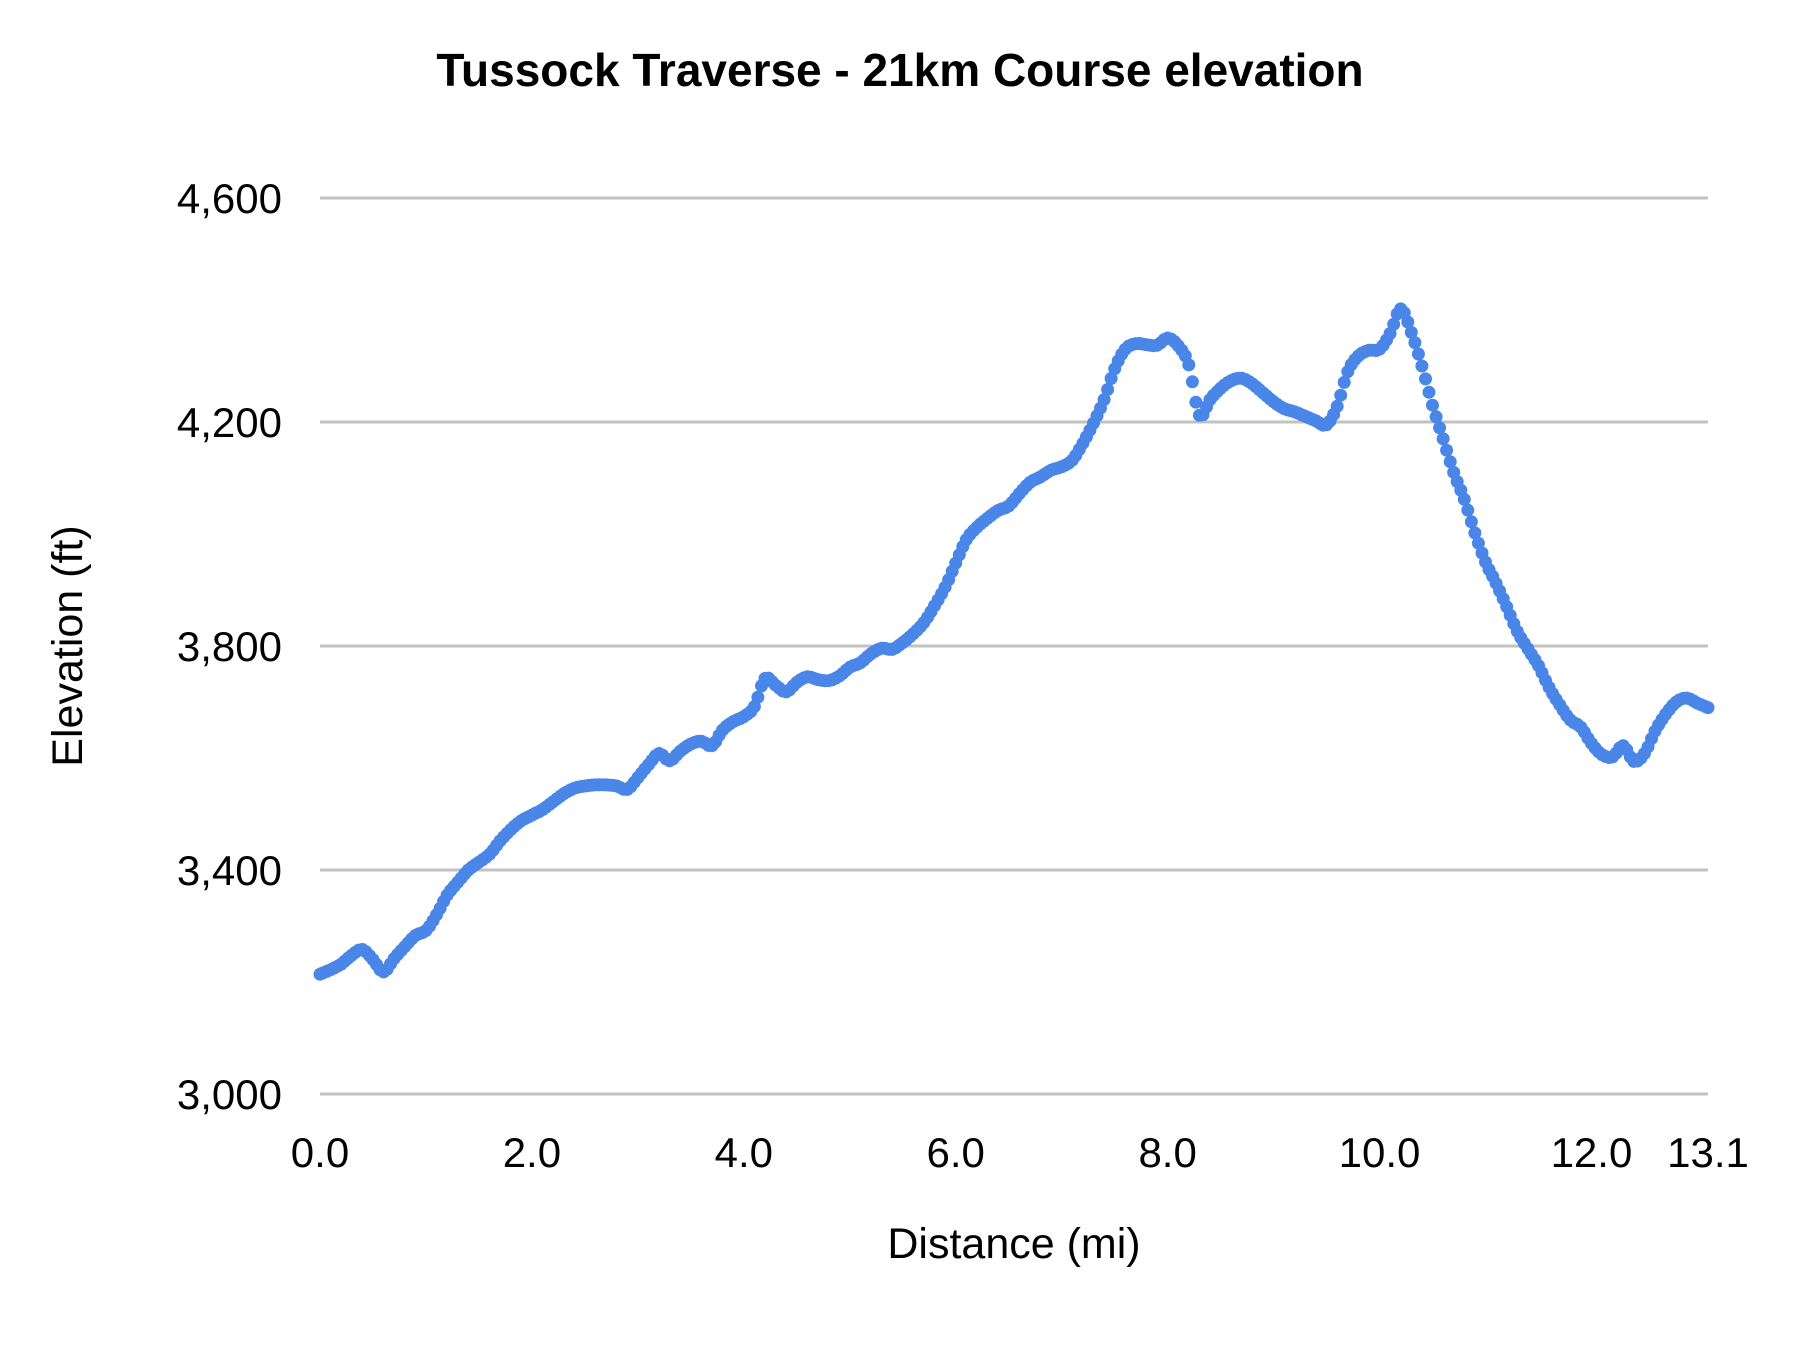 The height and width of the screenshot is (1355, 1800). I want to click on y-tick-label: 3,400, so click(229, 870).